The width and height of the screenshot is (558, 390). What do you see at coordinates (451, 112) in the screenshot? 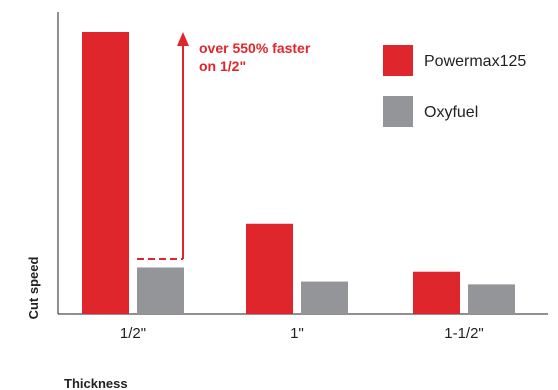
I see `legend-label-oxyfuel: Oxyfuel` at bounding box center [451, 112].